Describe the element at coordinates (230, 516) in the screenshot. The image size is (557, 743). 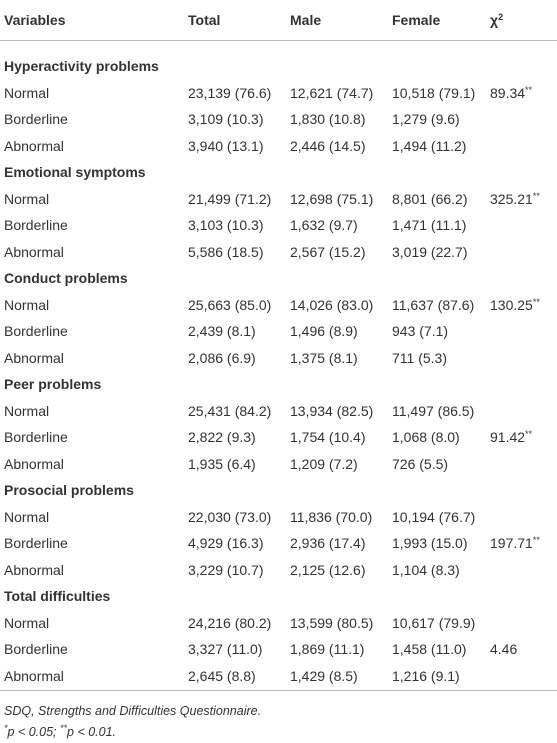
I see `value-cell: 22,030 (73.0)` at that location.